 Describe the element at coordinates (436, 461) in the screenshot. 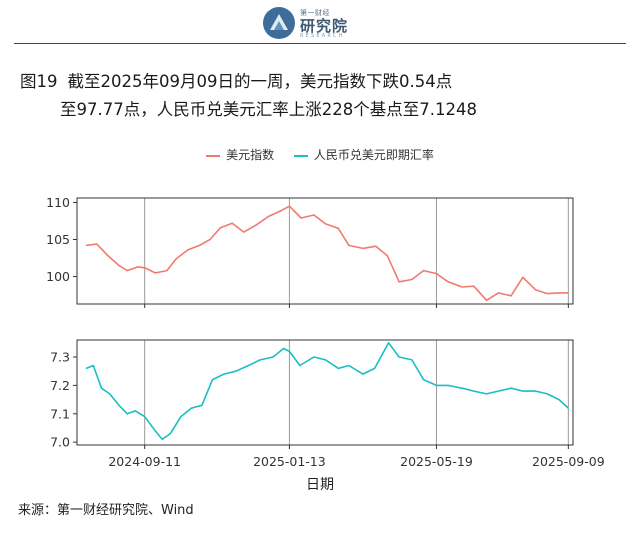

I see `x-tick-label: 2025-05-19` at that location.